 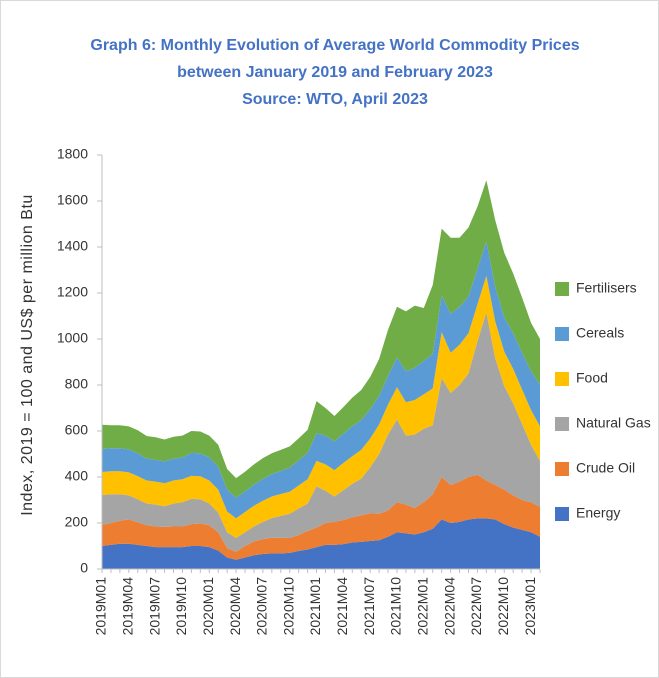 What do you see at coordinates (101, 606) in the screenshot?
I see `x-tick-label: 2019M01` at bounding box center [101, 606].